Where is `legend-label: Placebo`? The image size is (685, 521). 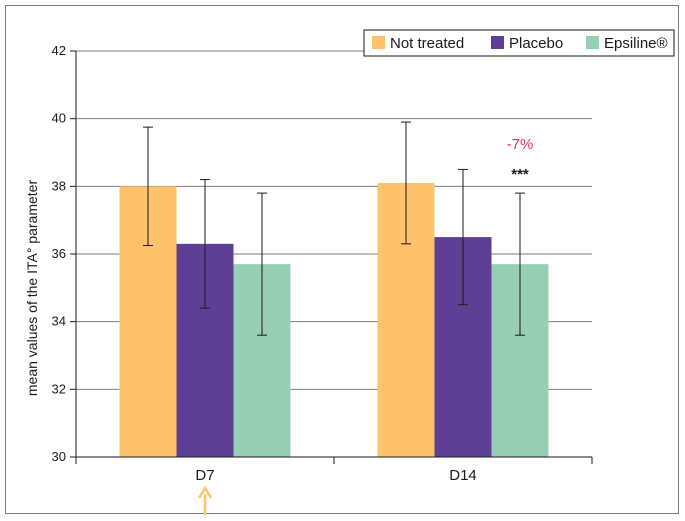 legend-label: Placebo is located at coordinates (536, 43).